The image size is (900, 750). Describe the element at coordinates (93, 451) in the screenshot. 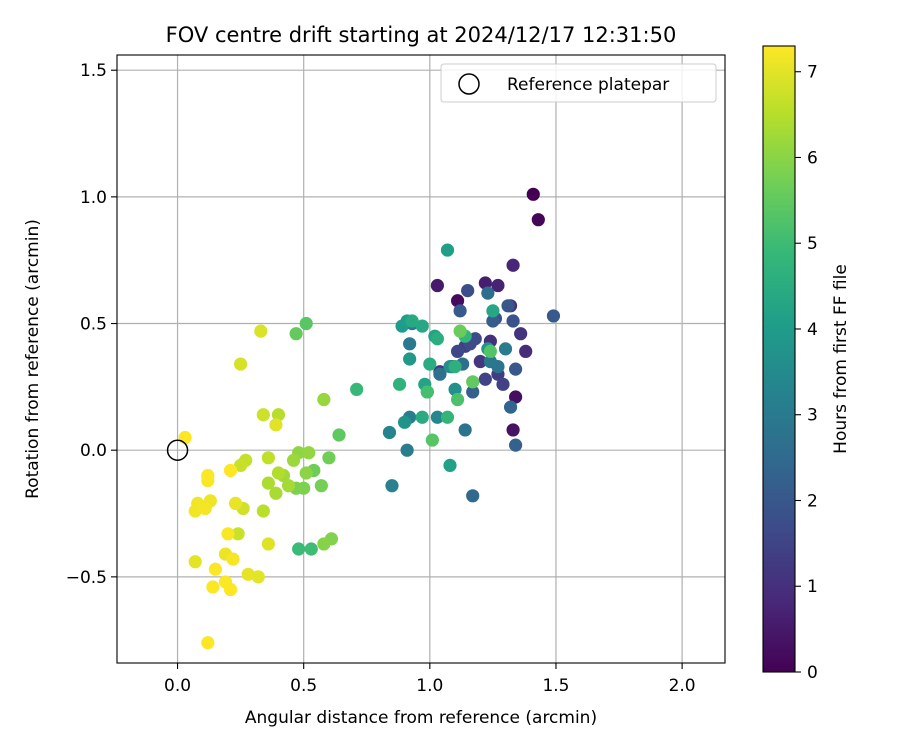

I see `y-tick-label: 0.0` at that location.